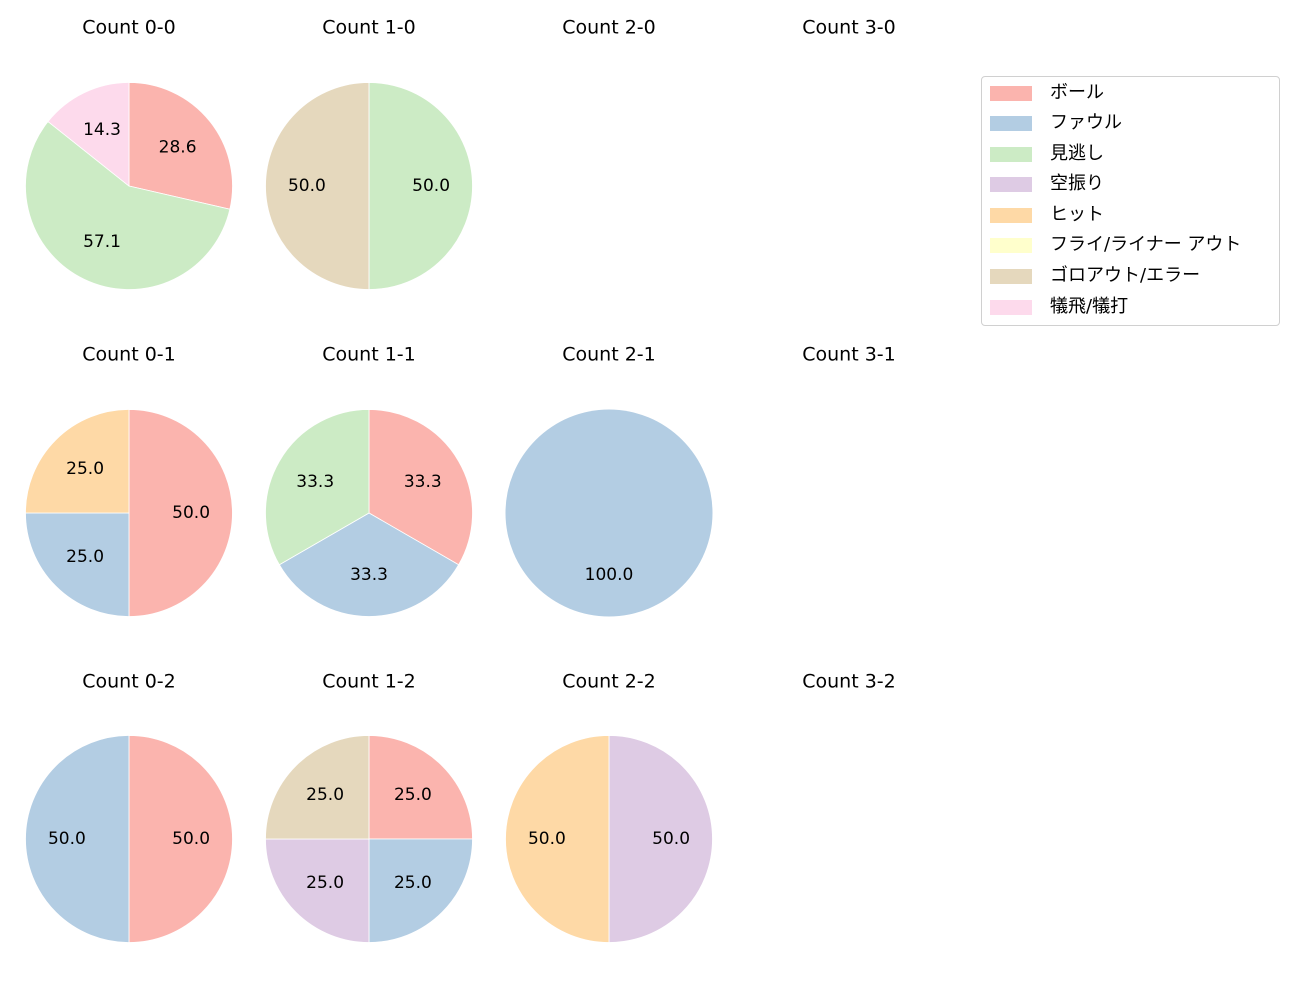 This screenshot has height=1000, width=1300. I want to click on legend-label: 見逃し, so click(1077, 153).